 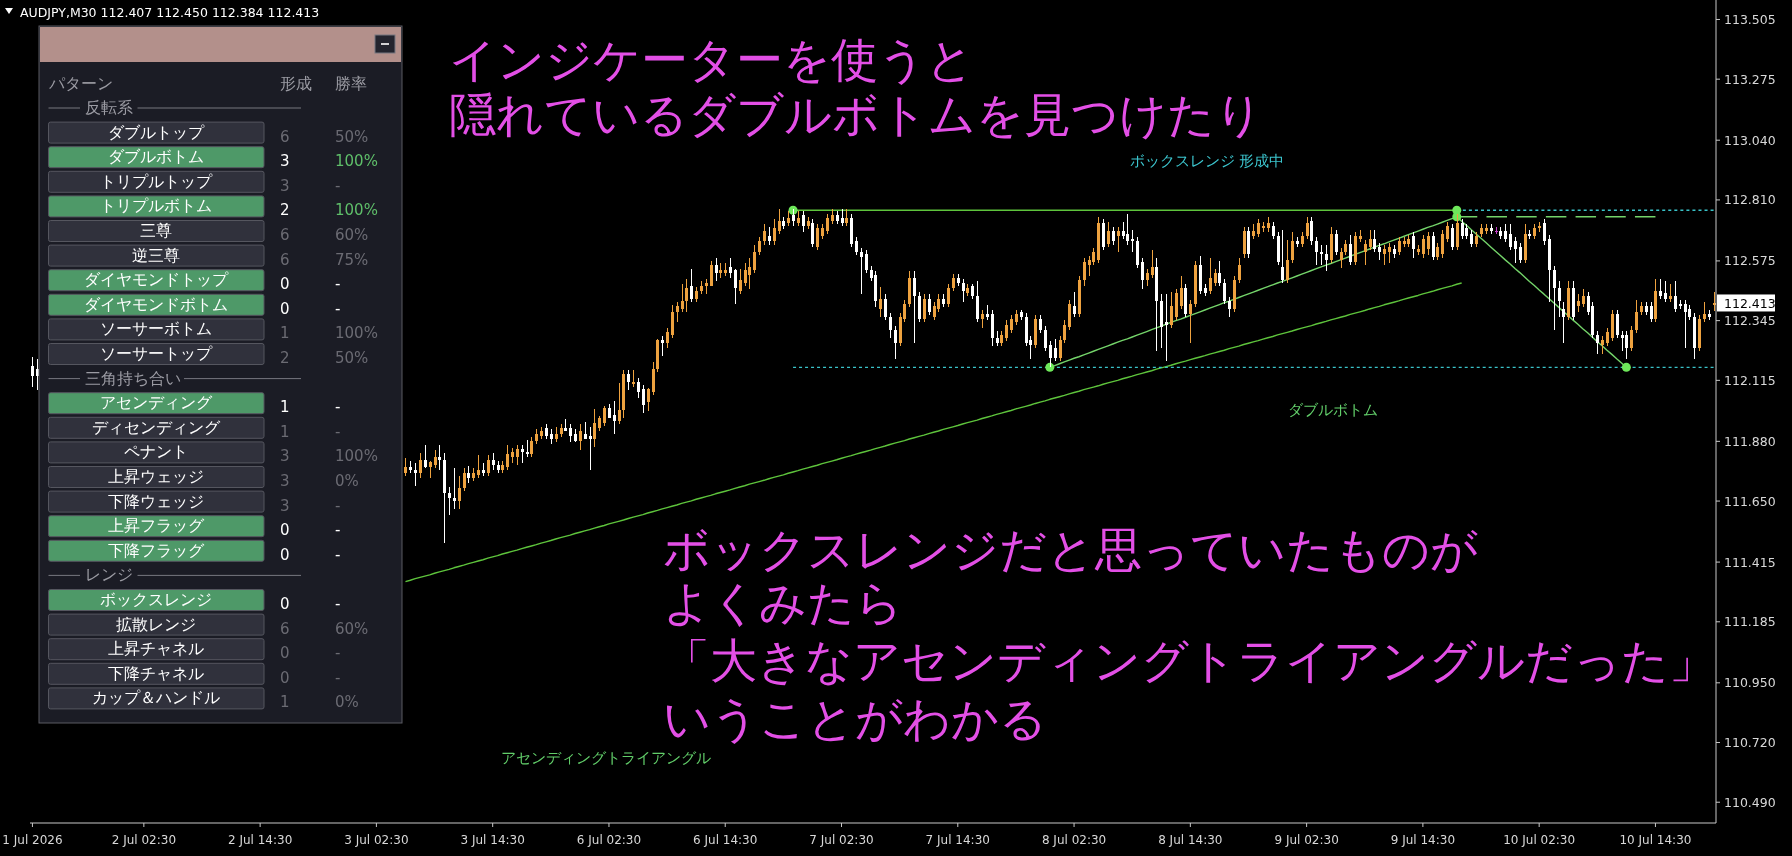 I want to click on series-label: 形成, so click(x=296, y=84).